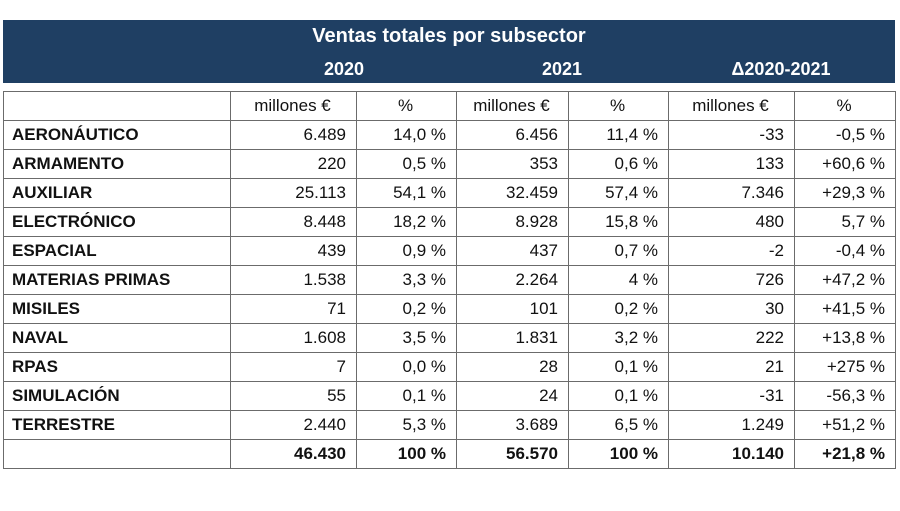 Image resolution: width=900 pixels, height=511 pixels. Describe the element at coordinates (117, 193) in the screenshot. I see `subsector-name: AUXILIAR` at that location.